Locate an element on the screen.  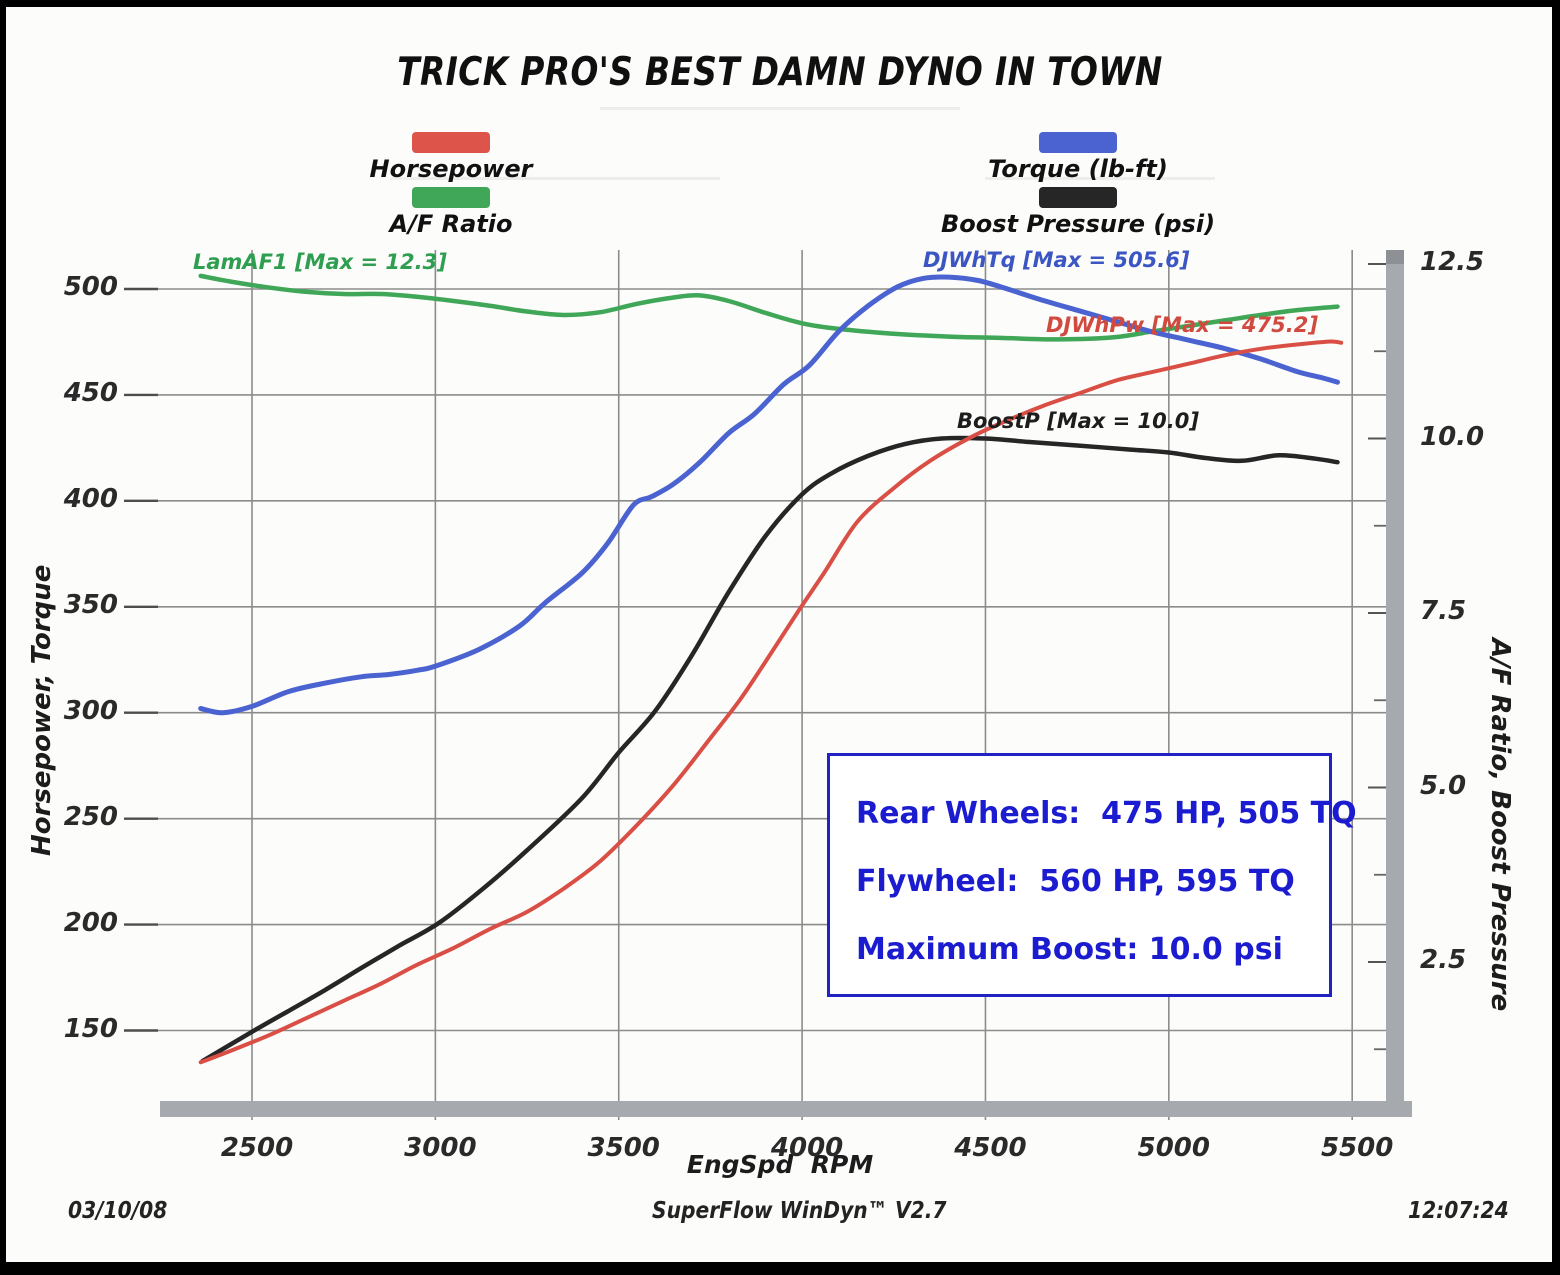
left-tick-label: 300 is located at coordinates (90, 710).